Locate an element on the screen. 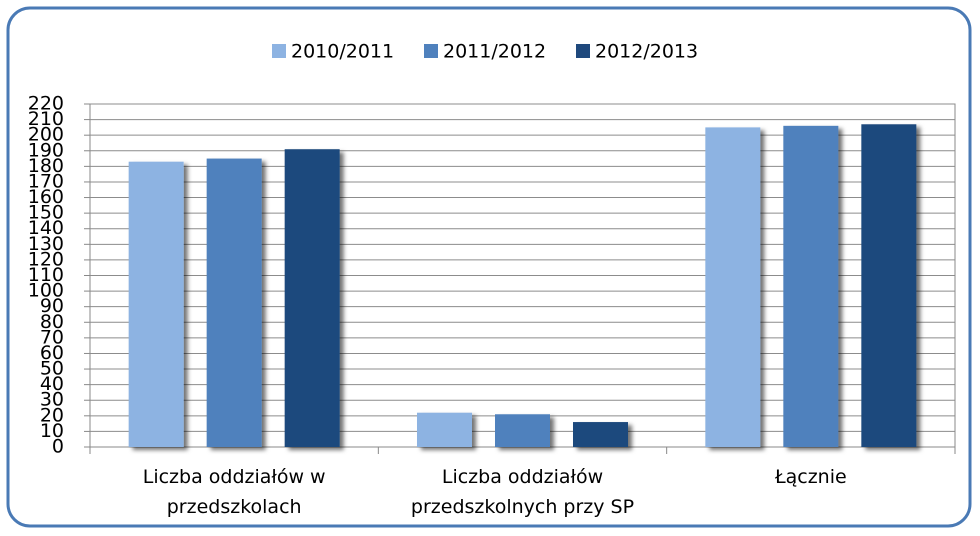 This screenshot has width=980, height=536. y-tick-label: 140 is located at coordinates (46, 228).